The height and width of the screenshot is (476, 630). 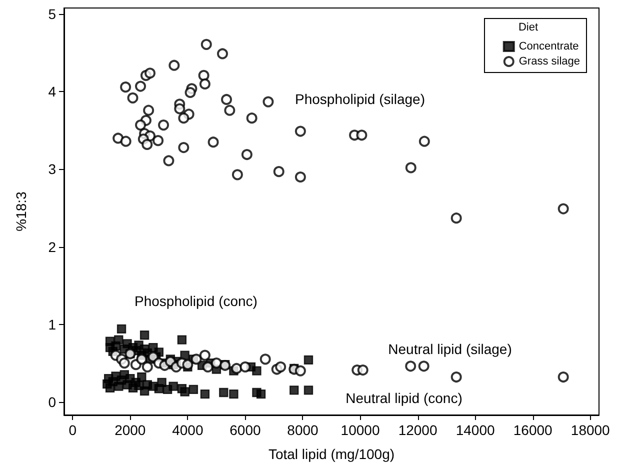 What do you see at coordinates (72, 430) in the screenshot?
I see `x-tick-label: 0` at bounding box center [72, 430].